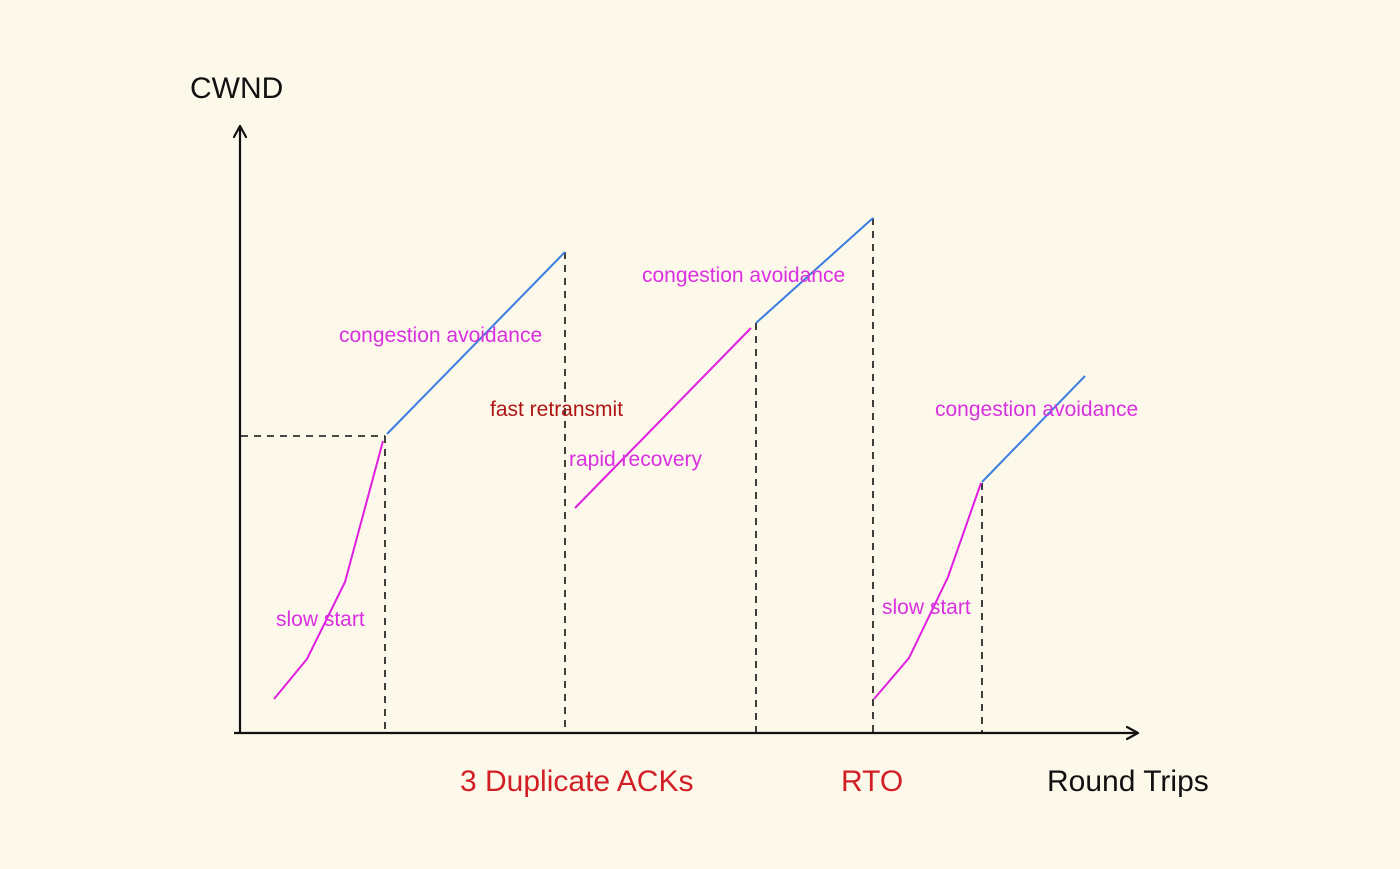 This screenshot has width=1400, height=869. What do you see at coordinates (743, 275) in the screenshot?
I see `congestion-avoidance-label-2: congestion avoidance` at bounding box center [743, 275].